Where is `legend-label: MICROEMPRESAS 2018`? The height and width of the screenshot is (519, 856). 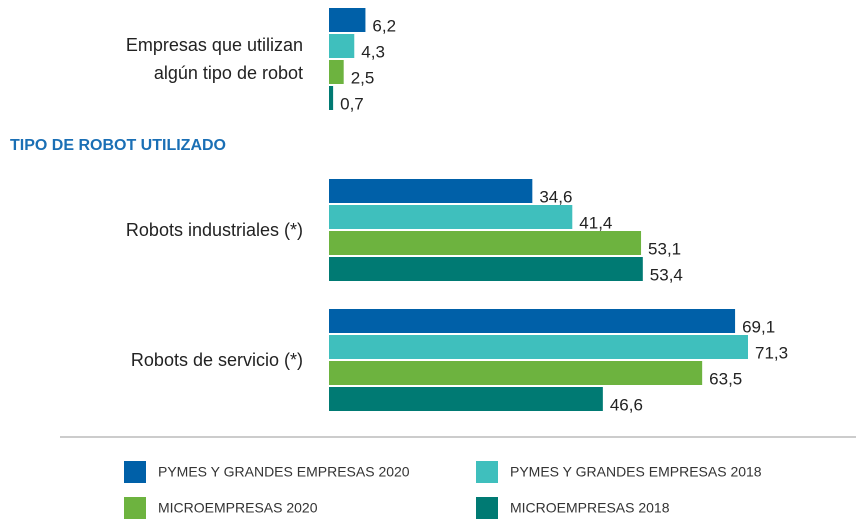 legend-label: MICROEMPRESAS 2018 is located at coordinates (590, 508).